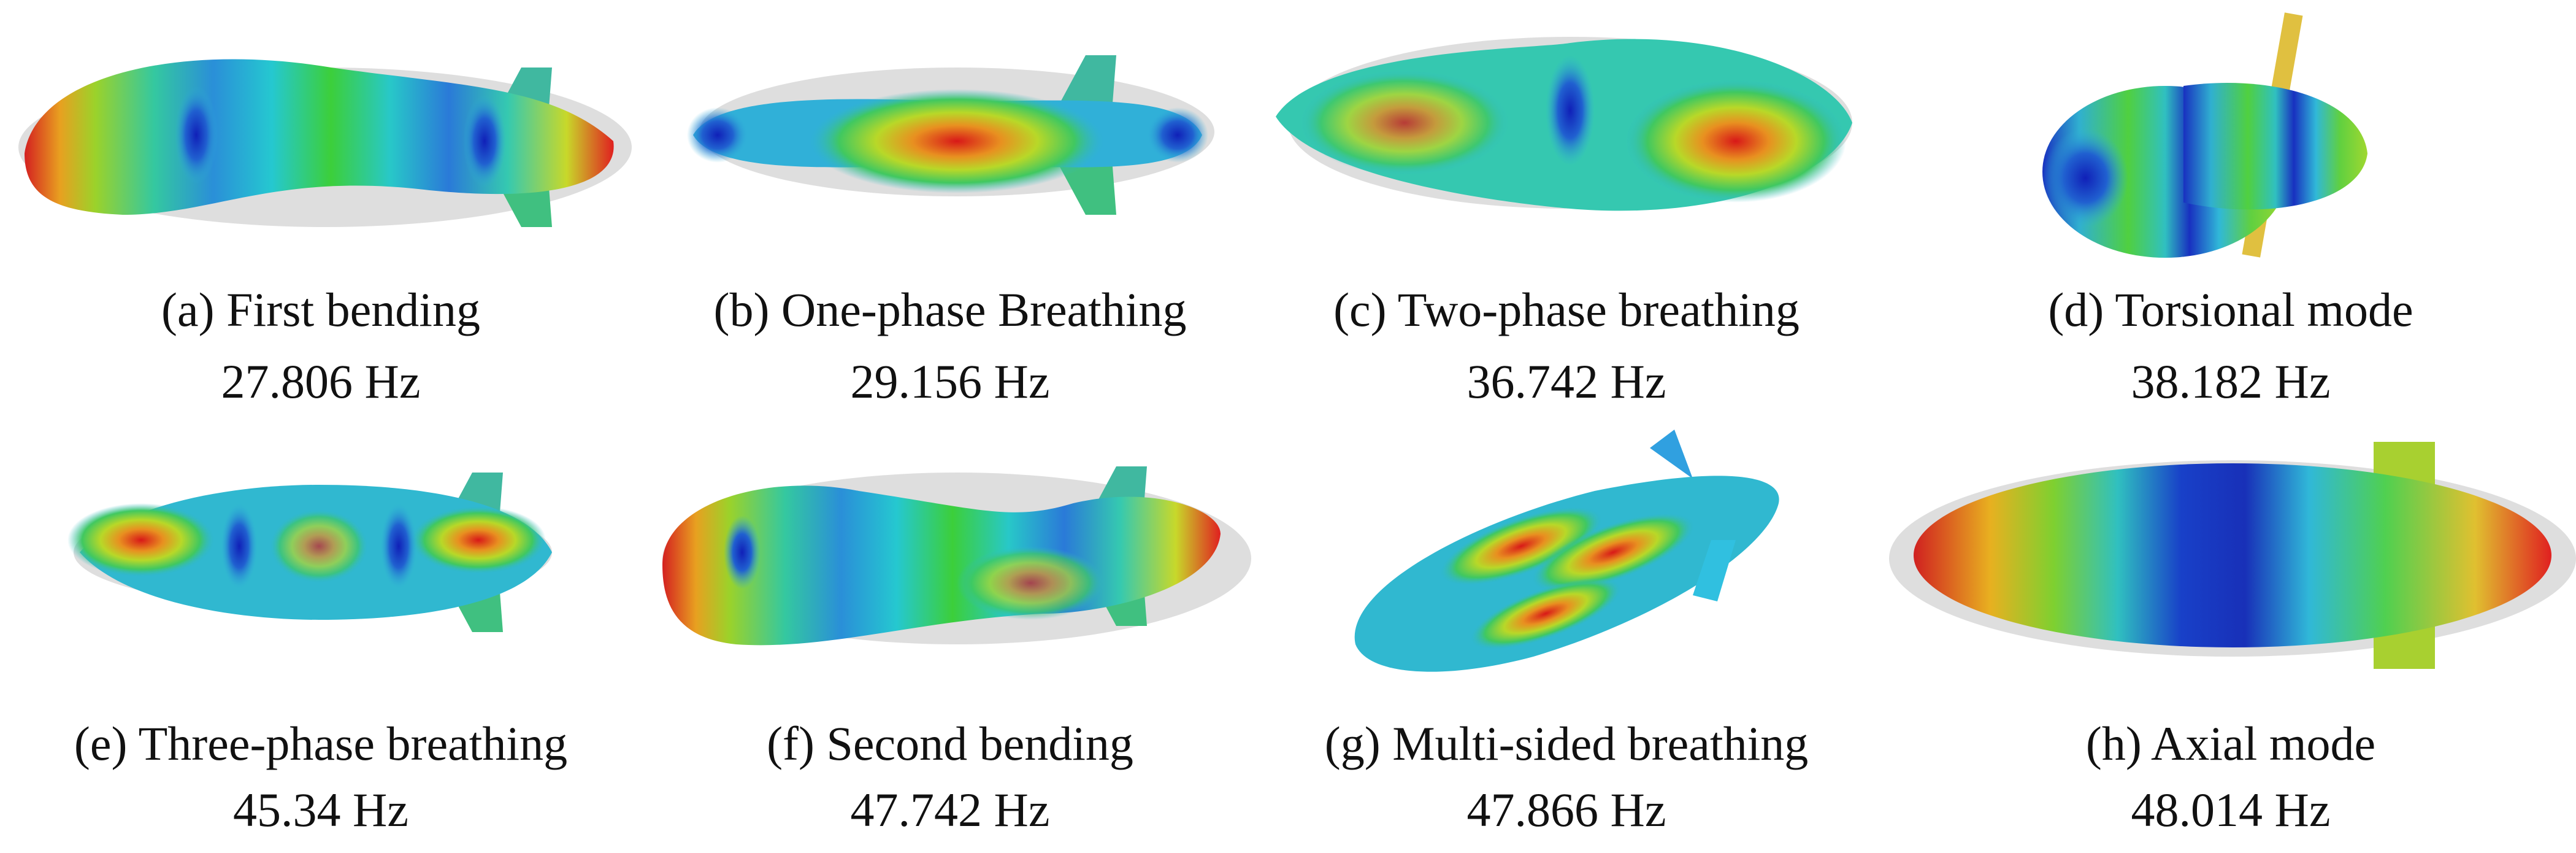 The width and height of the screenshot is (2576, 853). What do you see at coordinates (950, 381) in the screenshot?
I see `panel-frequency: 29.156 Hz` at bounding box center [950, 381].